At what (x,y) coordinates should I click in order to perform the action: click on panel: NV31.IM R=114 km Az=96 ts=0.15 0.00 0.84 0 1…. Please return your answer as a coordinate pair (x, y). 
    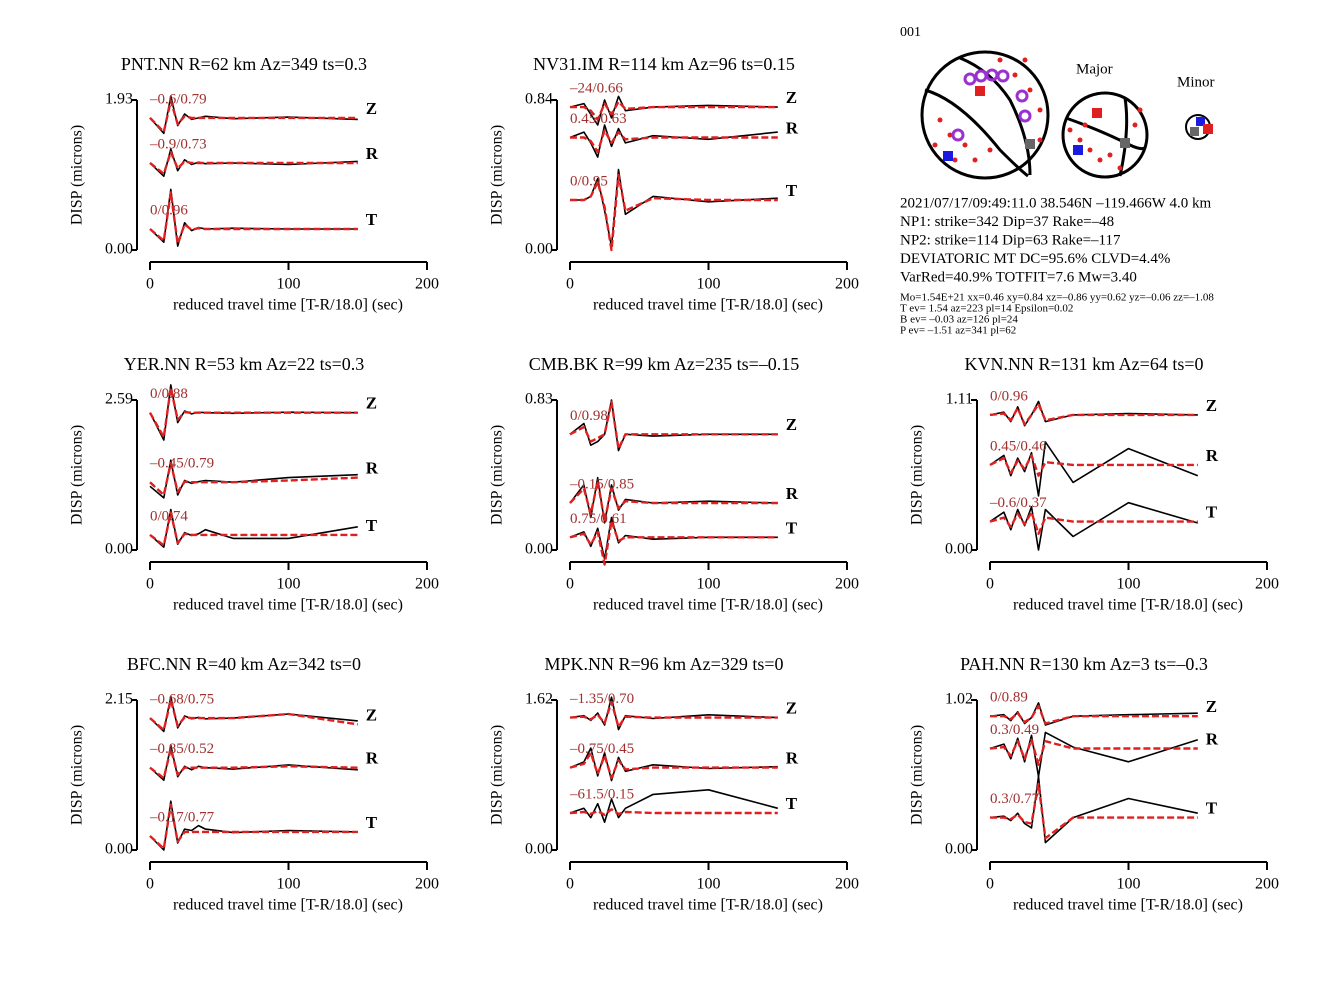
    Looking at the image, I should click on (674, 184).